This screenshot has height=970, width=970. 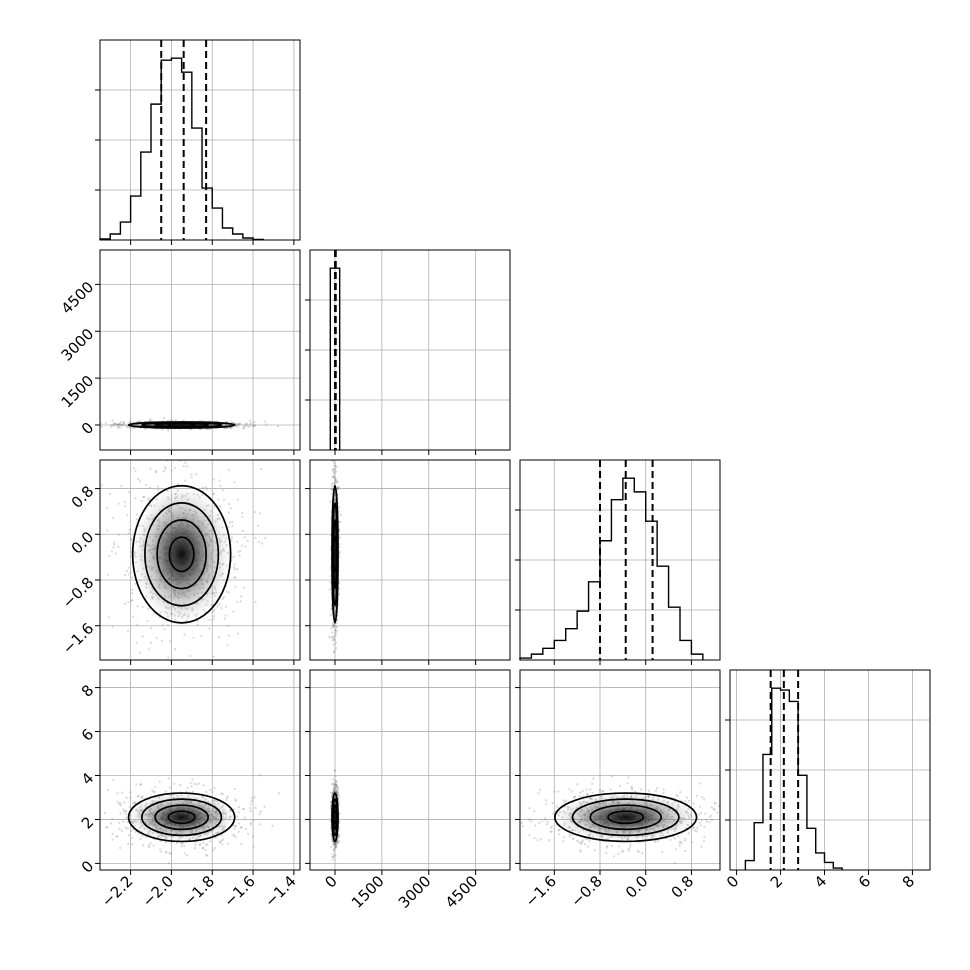 What do you see at coordinates (330, 881) in the screenshot?
I see `x-tick-label: 0` at bounding box center [330, 881].